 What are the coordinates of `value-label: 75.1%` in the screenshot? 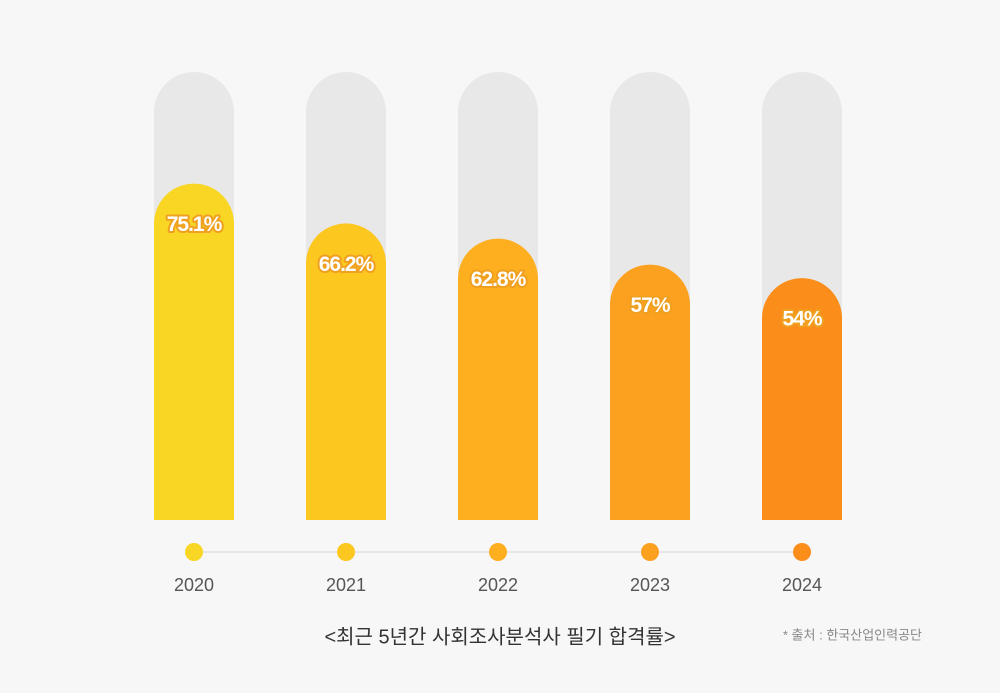 It's located at (195, 224).